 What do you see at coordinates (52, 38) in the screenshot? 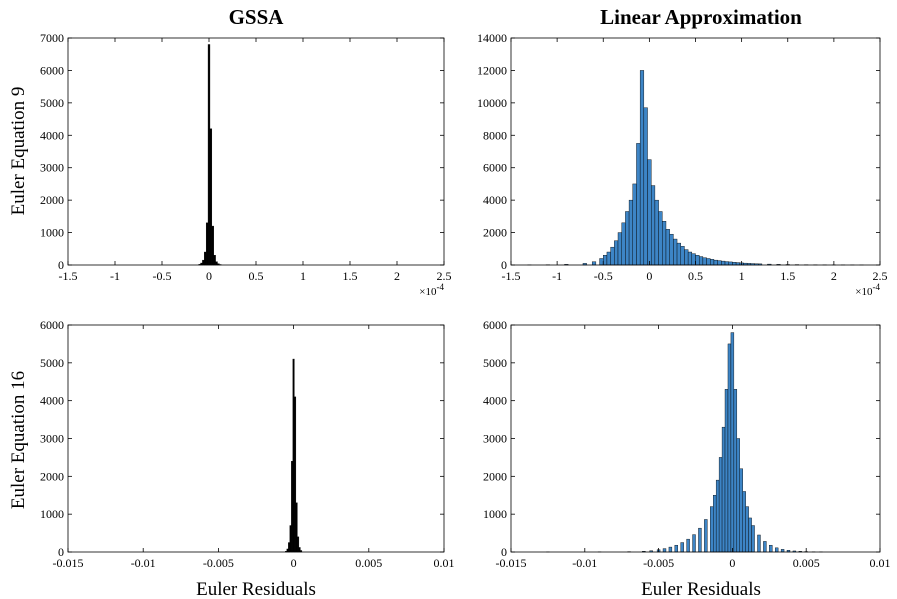
I see `y-tick-label: 7000` at bounding box center [52, 38].